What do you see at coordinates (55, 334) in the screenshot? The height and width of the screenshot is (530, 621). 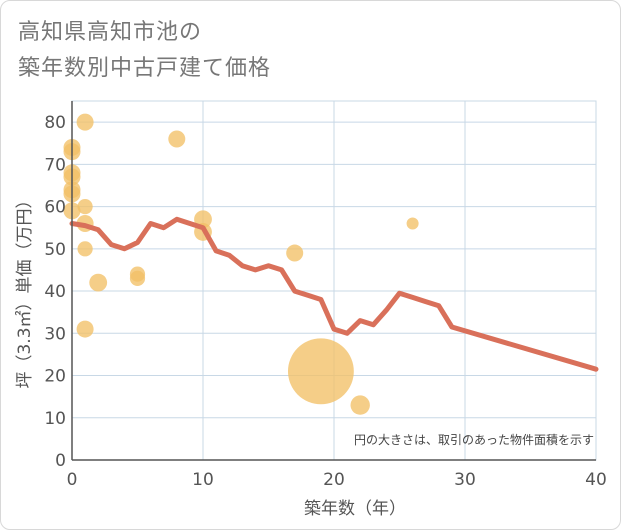 I see `y-tick-label: 30` at bounding box center [55, 334].